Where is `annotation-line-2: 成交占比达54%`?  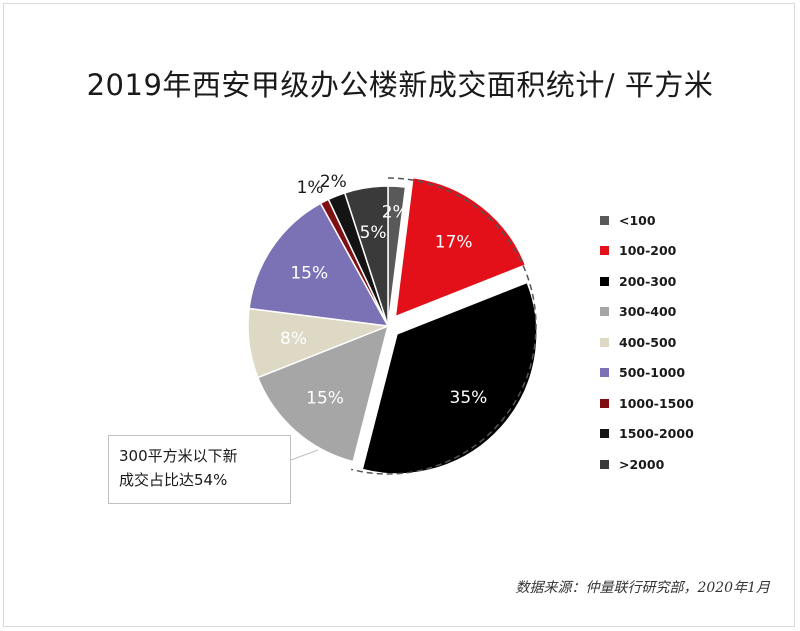
annotation-line-2: 成交占比达54% is located at coordinates (173, 480).